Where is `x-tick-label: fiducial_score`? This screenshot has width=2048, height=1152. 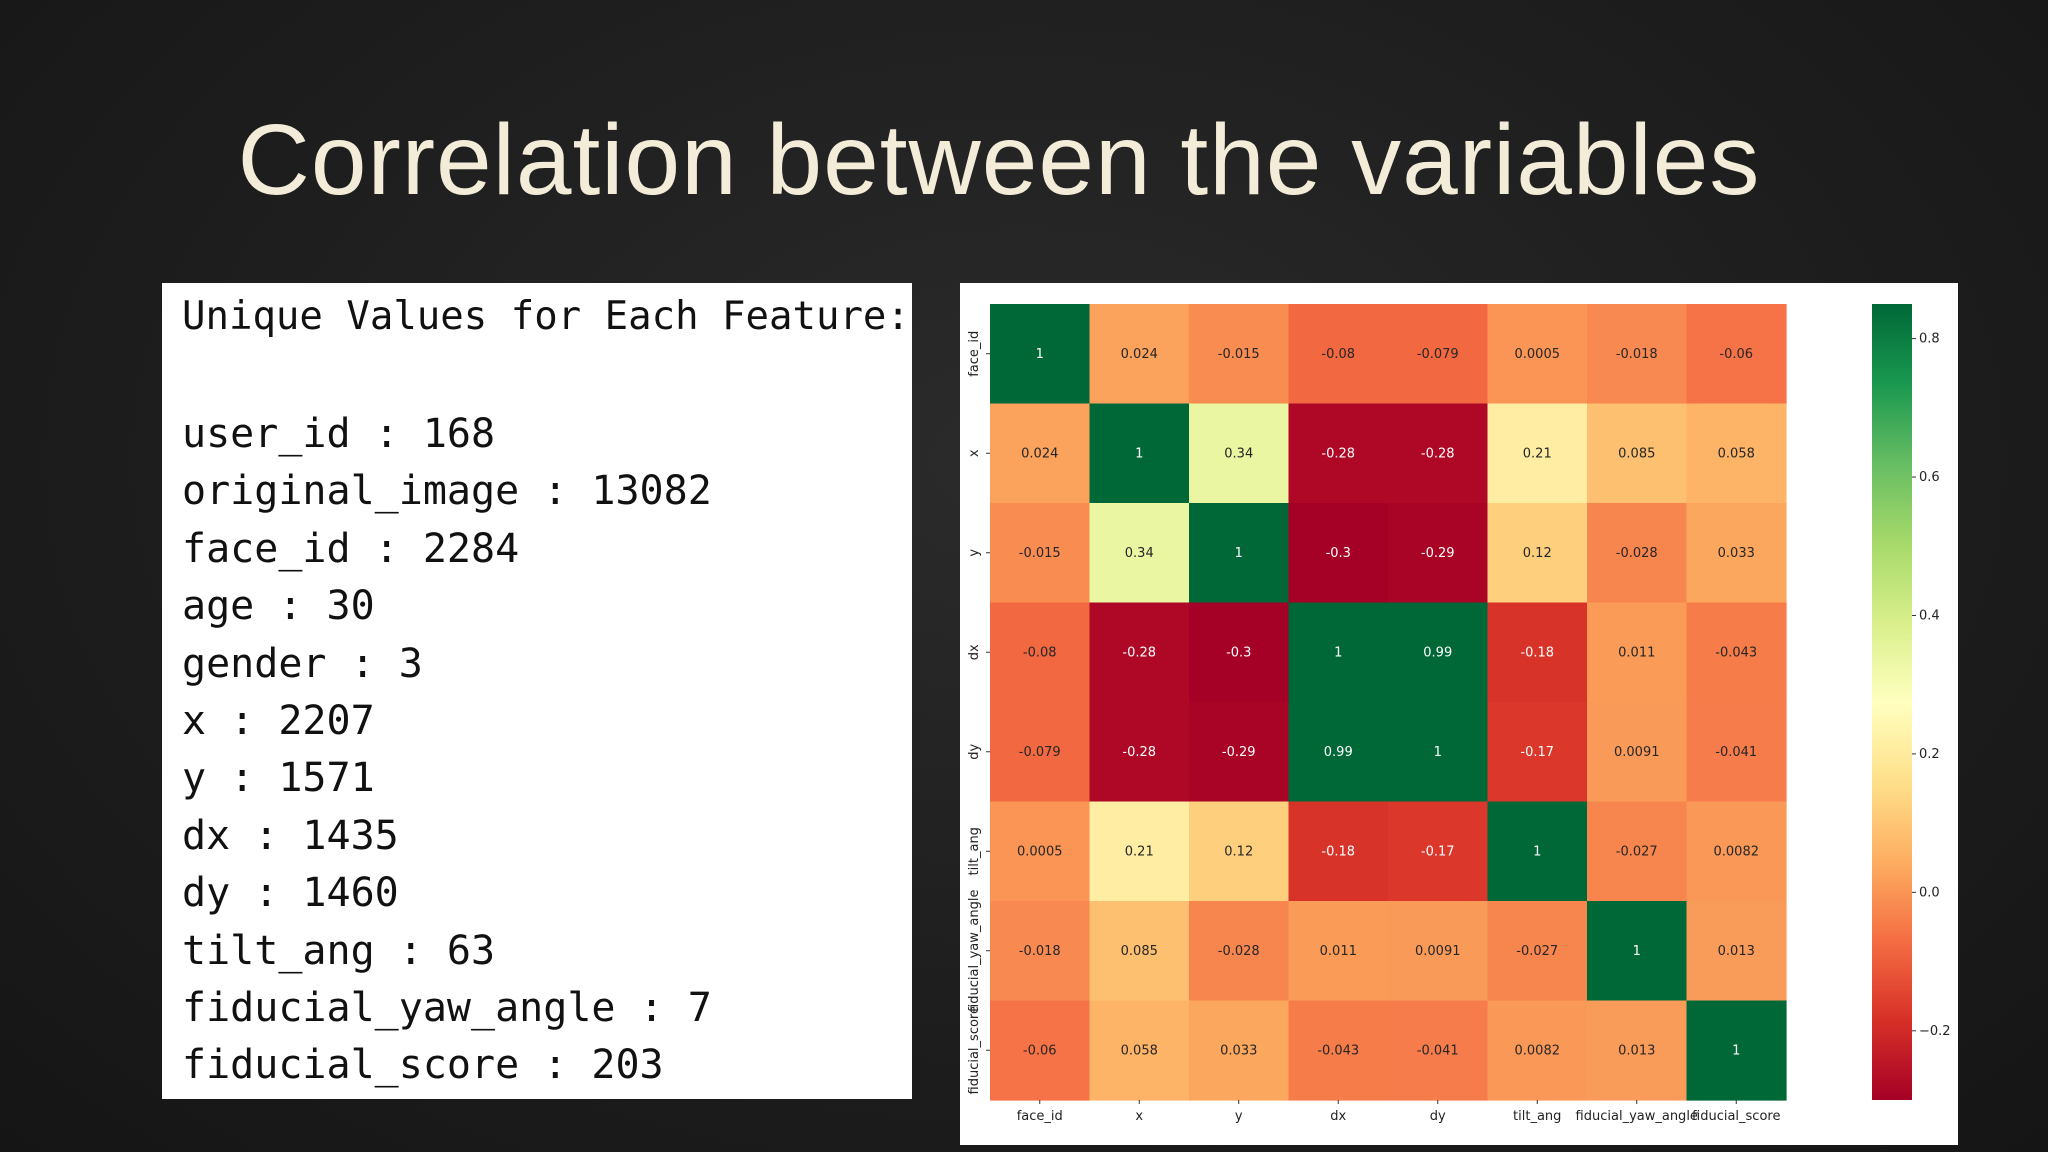 x-tick-label: fiducial_score is located at coordinates (1736, 1116).